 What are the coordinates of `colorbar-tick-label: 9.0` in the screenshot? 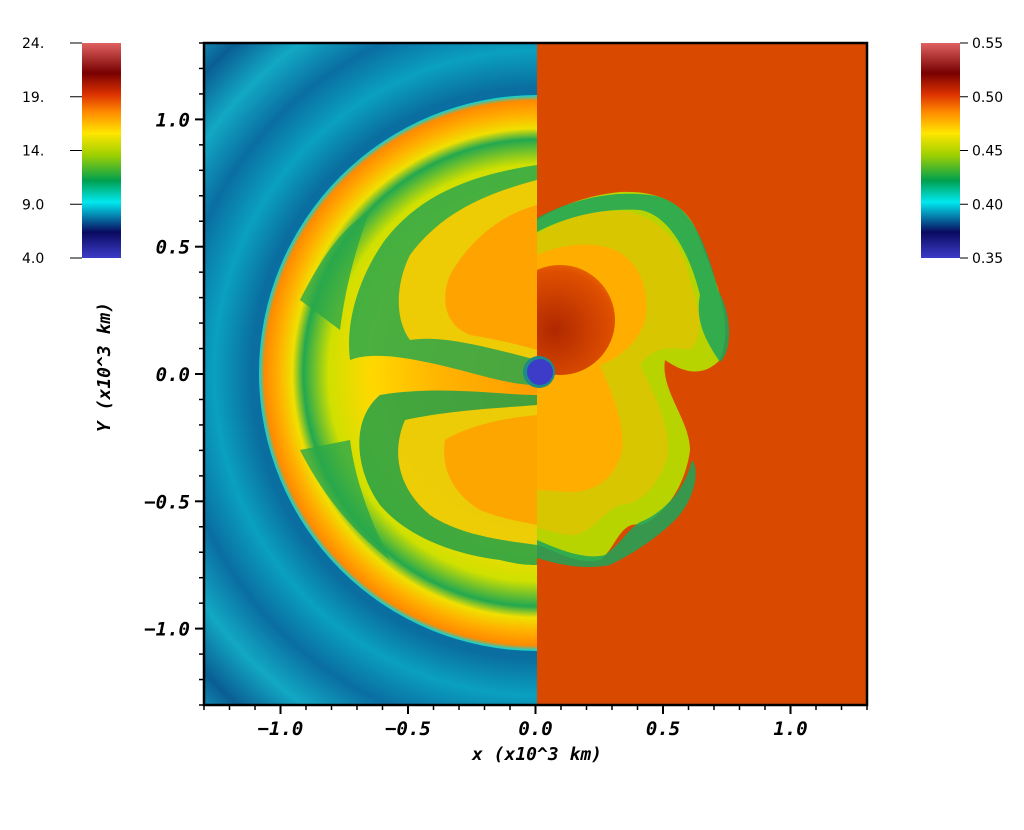 It's located at (33, 205).